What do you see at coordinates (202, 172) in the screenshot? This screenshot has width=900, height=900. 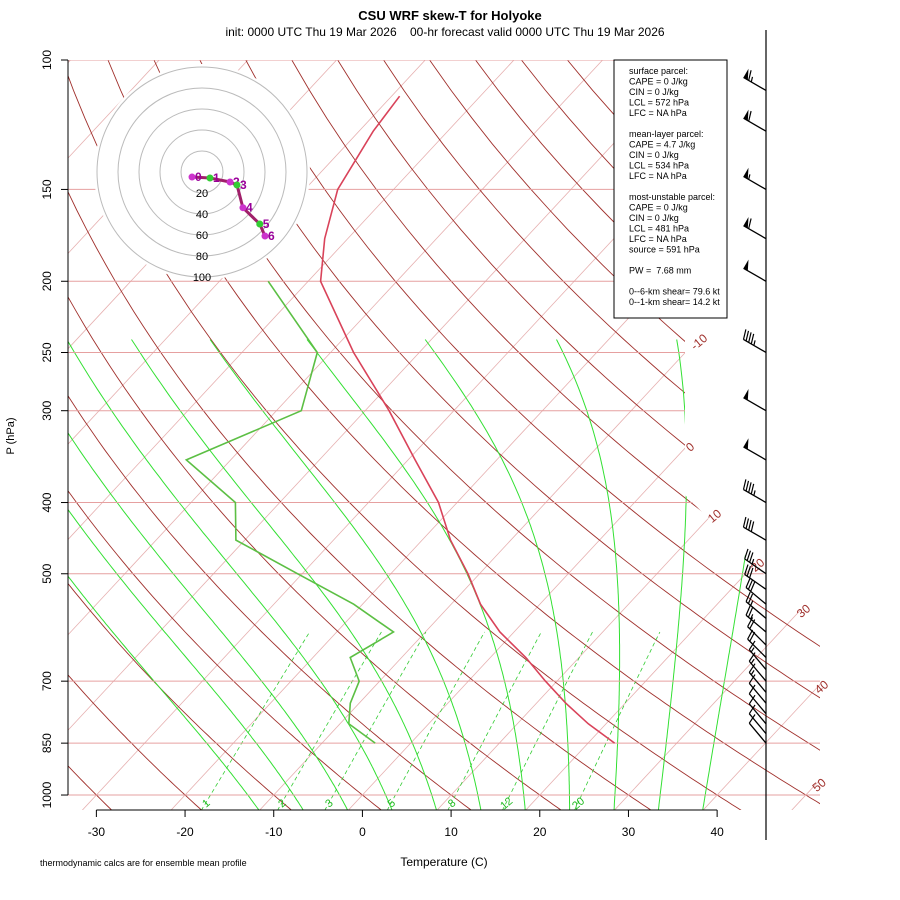 I see `hodograph-ring` at bounding box center [202, 172].